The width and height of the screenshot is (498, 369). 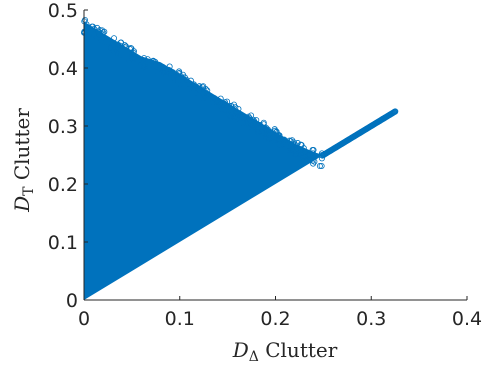 I want to click on x-ticks: 0 0.1 0.2 0.3 0.4, so click(x=280, y=313).